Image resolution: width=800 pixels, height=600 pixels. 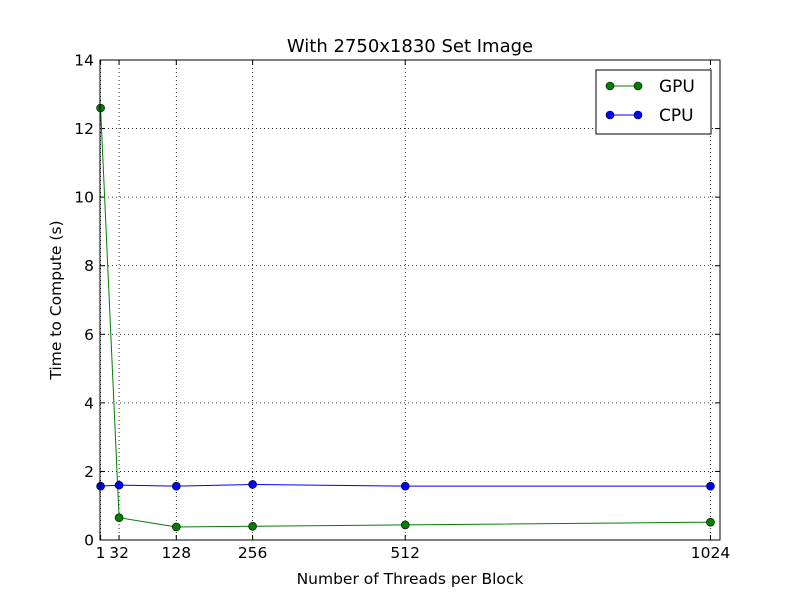 I want to click on y-axis-label: Time to Compute (s), so click(x=56, y=300).